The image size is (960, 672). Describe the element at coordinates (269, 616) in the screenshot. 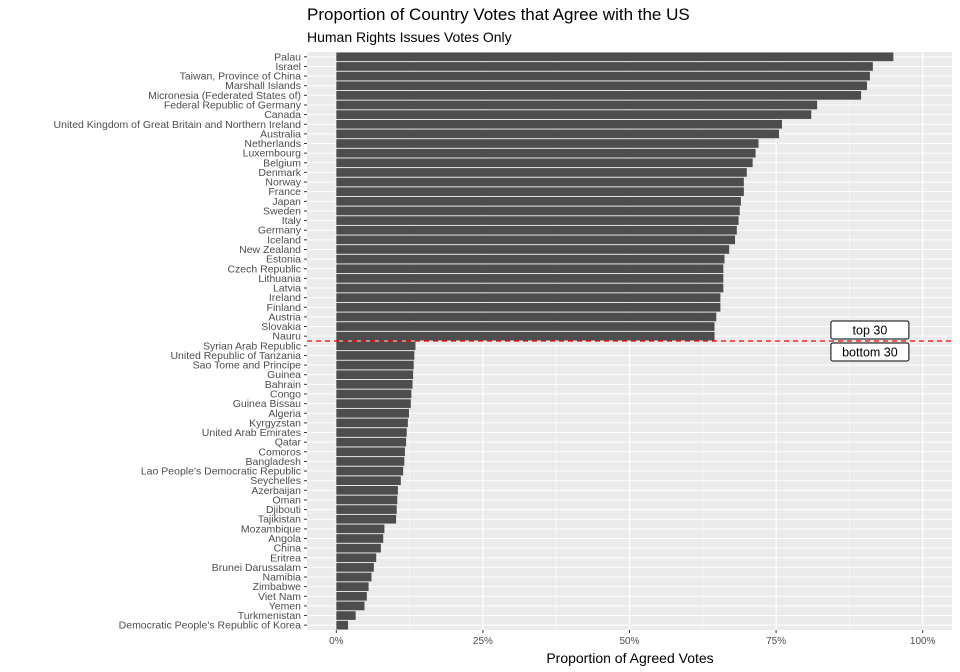

I see `y-tick-label: Turkmenistan` at that location.